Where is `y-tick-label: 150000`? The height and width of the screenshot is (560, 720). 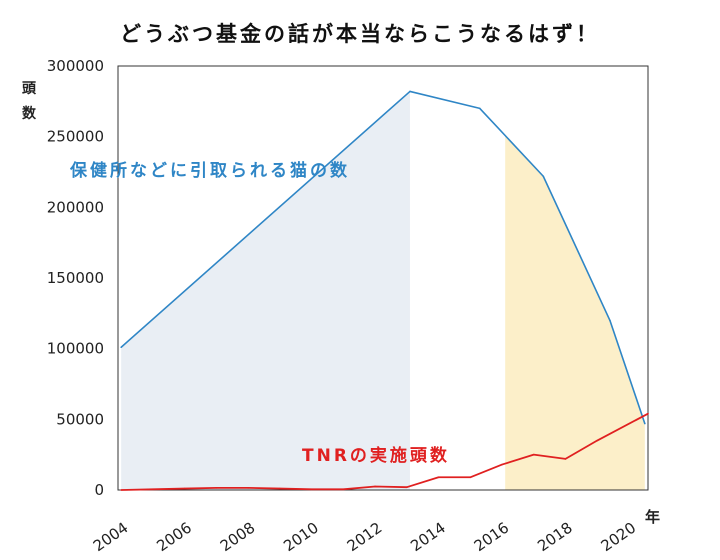
y-tick-label: 150000 is located at coordinates (75, 278).